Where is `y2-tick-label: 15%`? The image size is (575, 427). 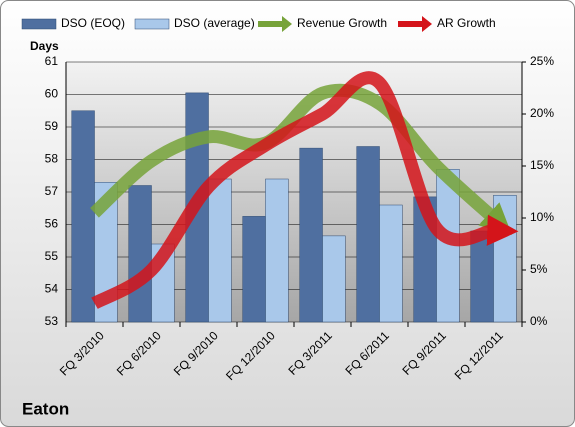 y2-tick-label: 15% is located at coordinates (542, 165).